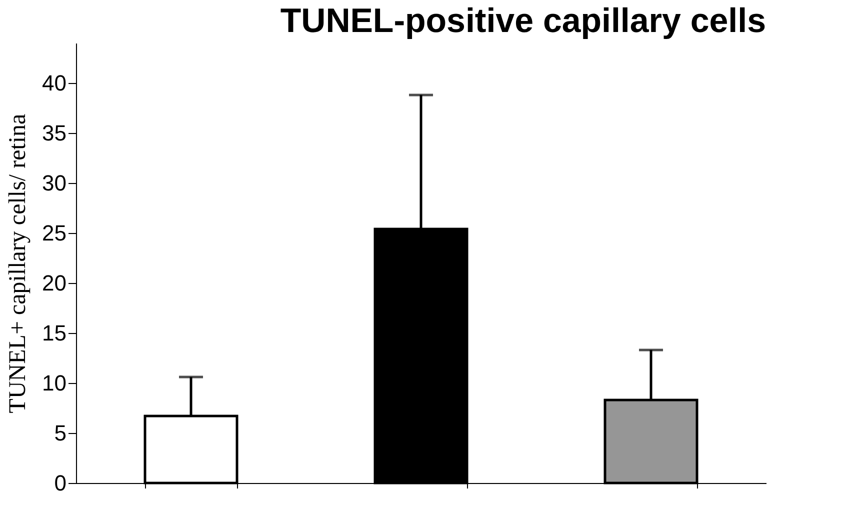 Image resolution: width=853 pixels, height=521 pixels. Describe the element at coordinates (54, 233) in the screenshot. I see `y-tick-label: 25` at that location.